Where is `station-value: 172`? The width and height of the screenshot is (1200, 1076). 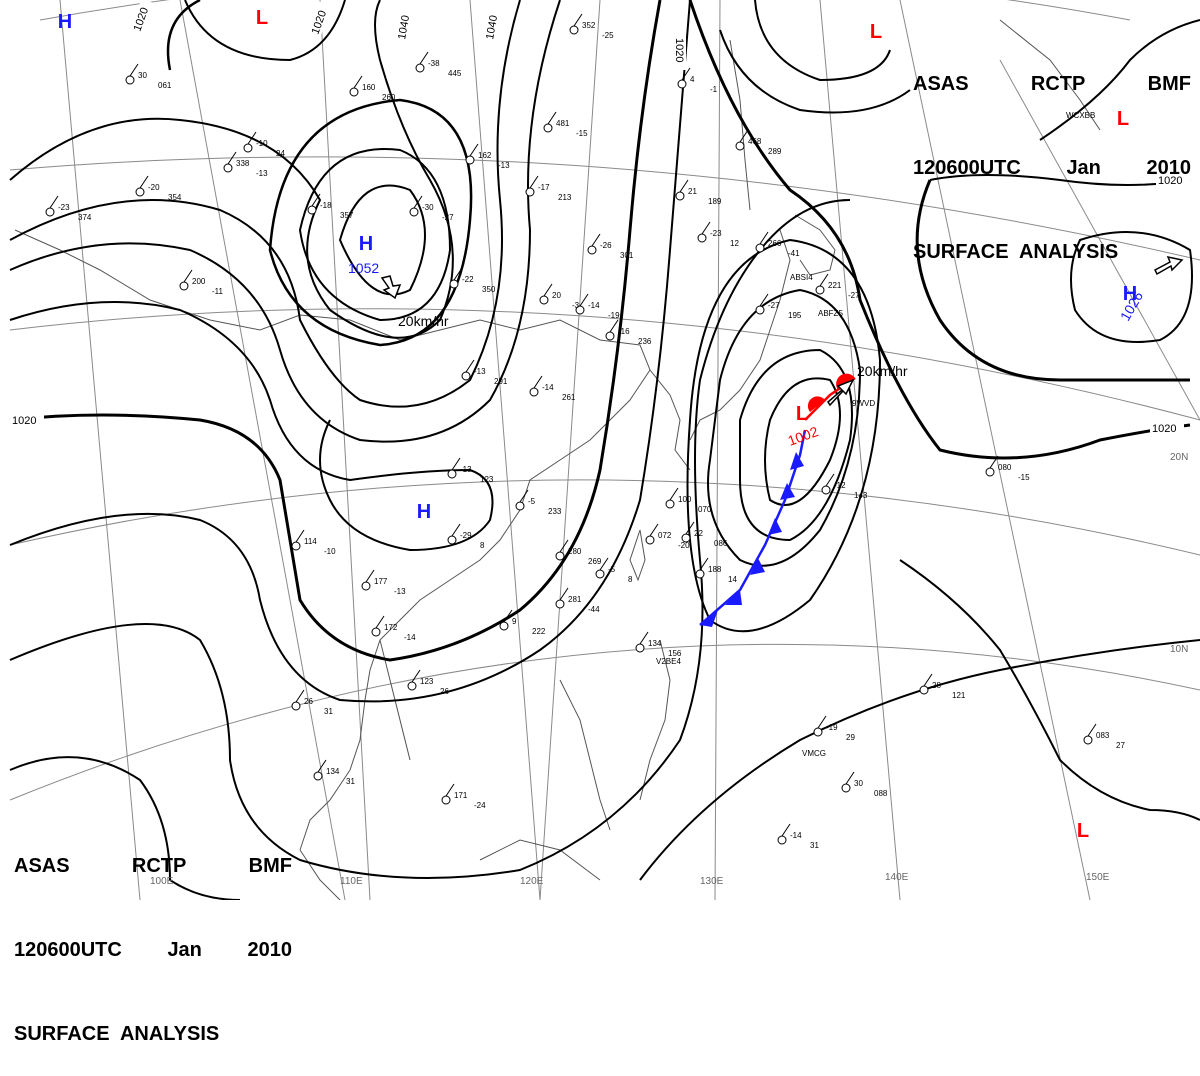 station-value: 172 is located at coordinates (391, 627).